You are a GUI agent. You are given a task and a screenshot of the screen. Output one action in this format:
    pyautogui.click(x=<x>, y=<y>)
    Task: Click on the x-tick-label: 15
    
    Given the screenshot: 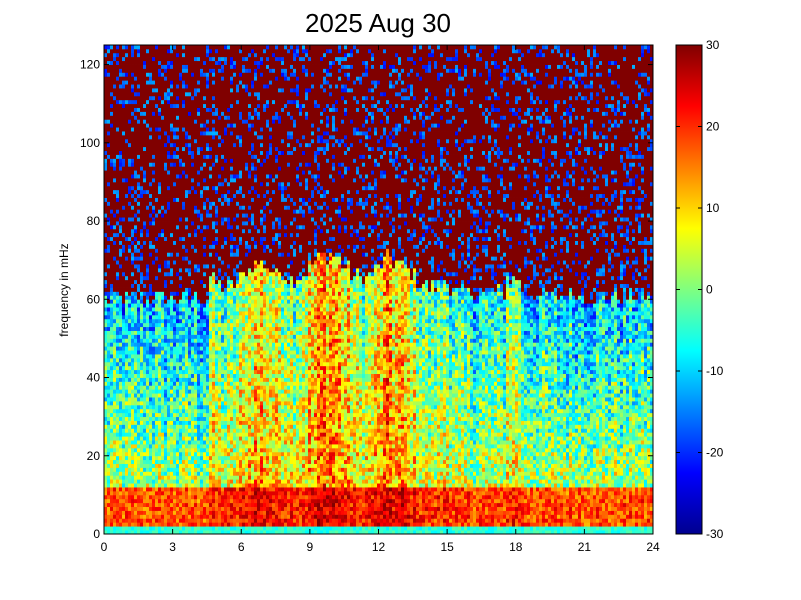 What is the action you would take?
    pyautogui.click(x=447, y=547)
    